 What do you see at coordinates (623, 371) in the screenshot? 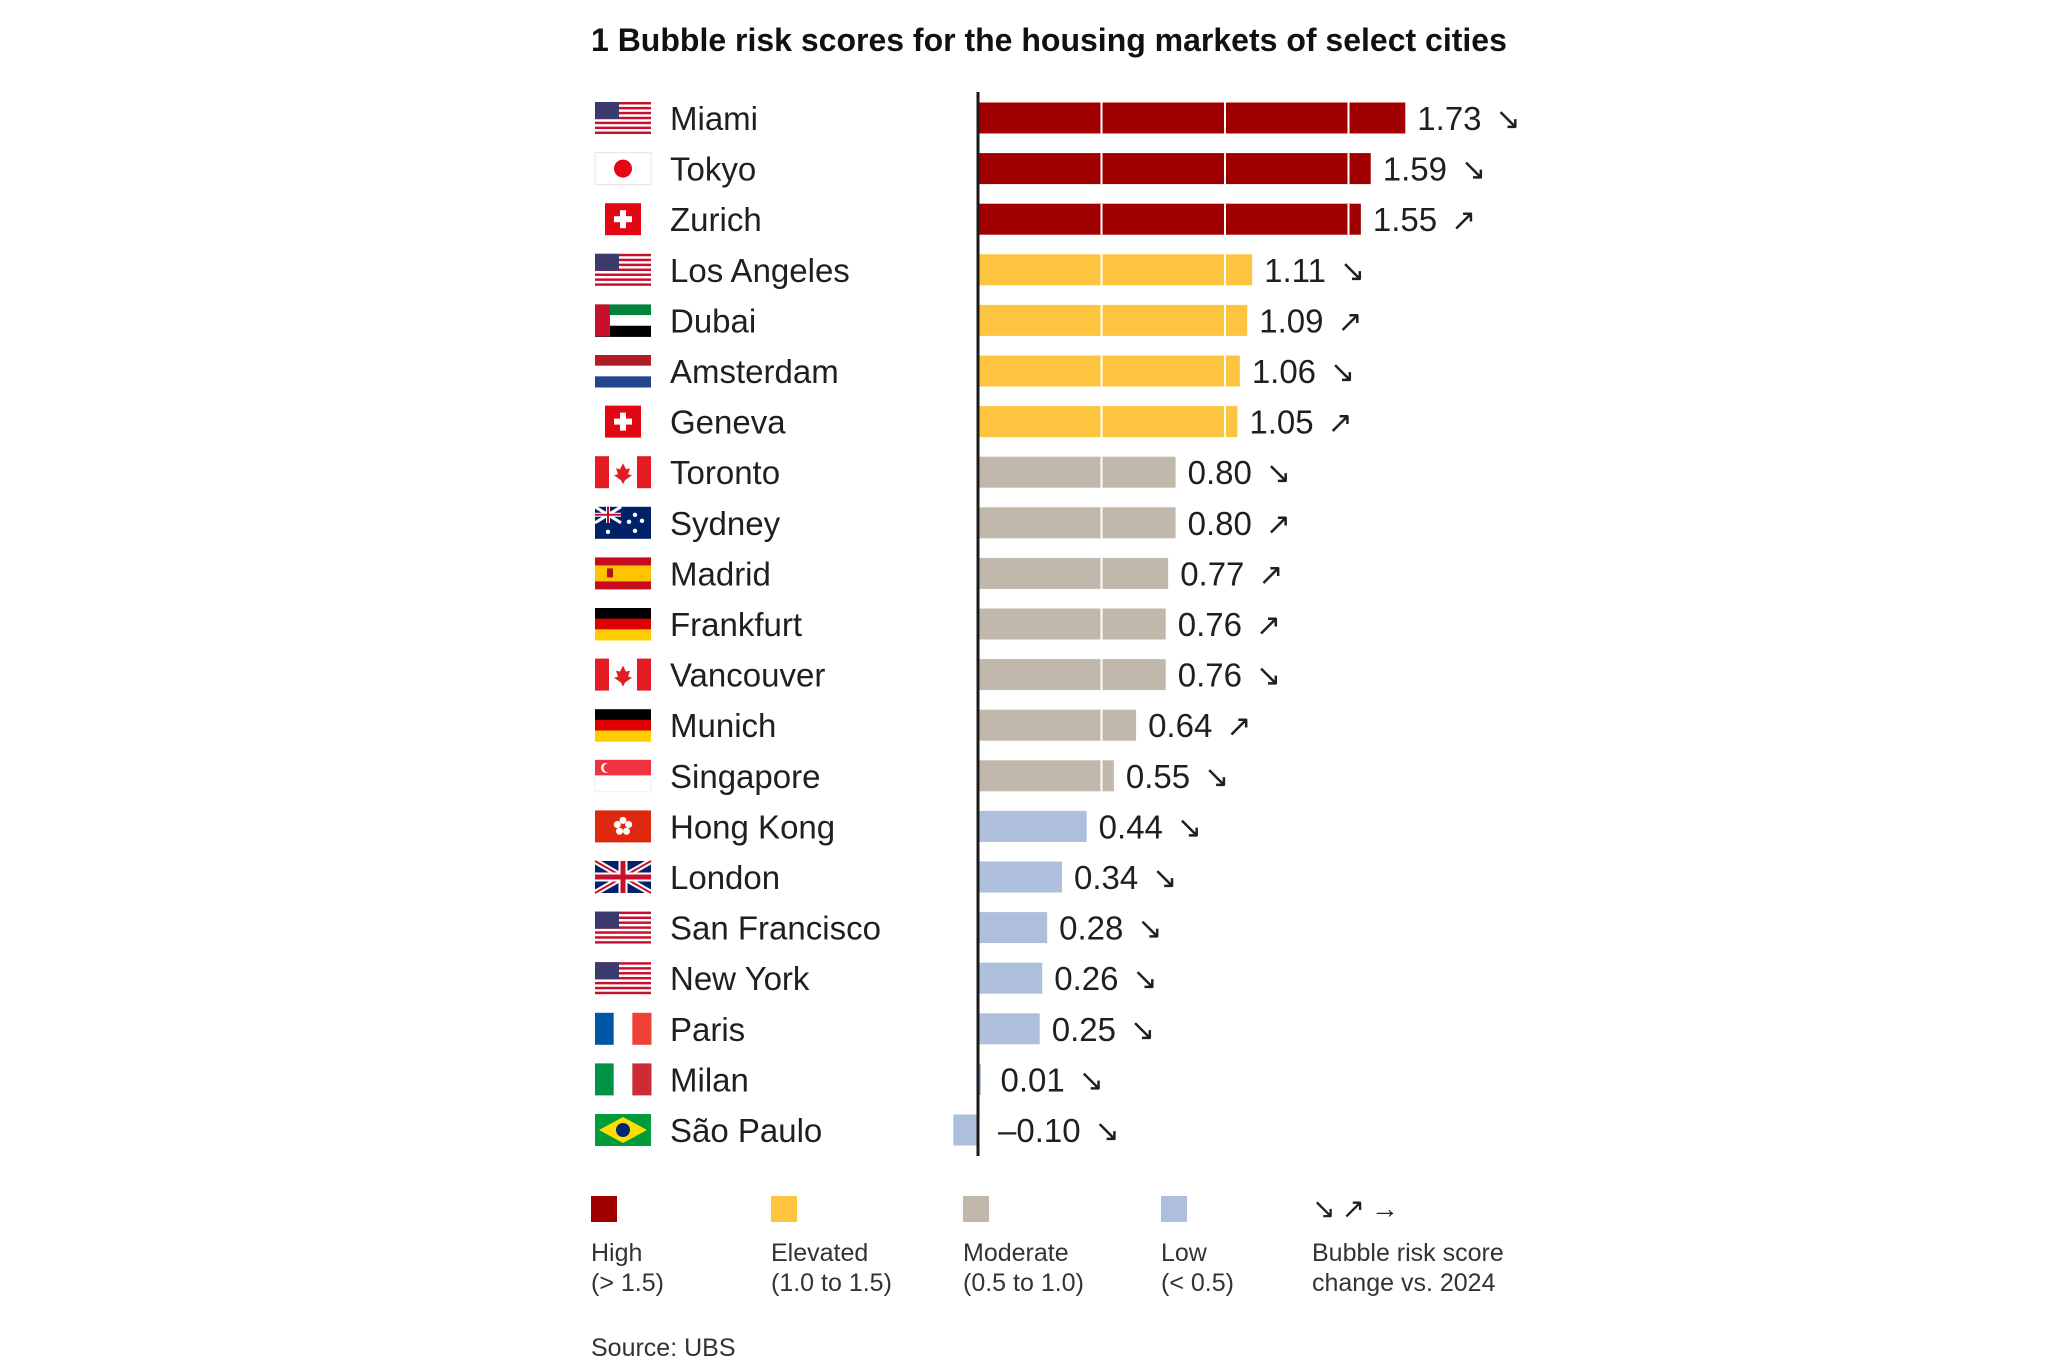
I see `flag-nl-icon` at bounding box center [623, 371].